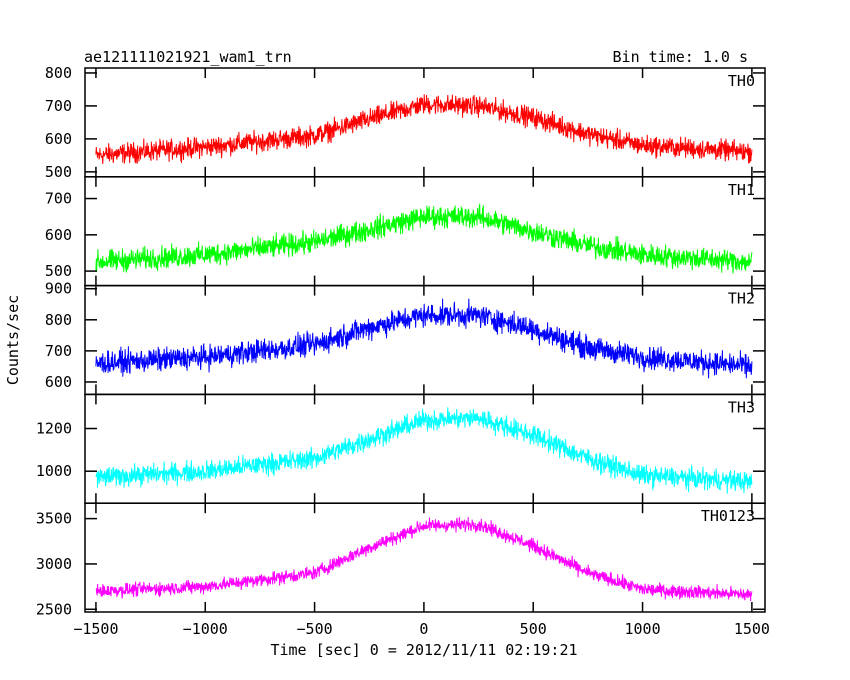 This screenshot has width=850, height=680. I want to click on panel-th3: 1000 1200 TH3, so click(401, 448).